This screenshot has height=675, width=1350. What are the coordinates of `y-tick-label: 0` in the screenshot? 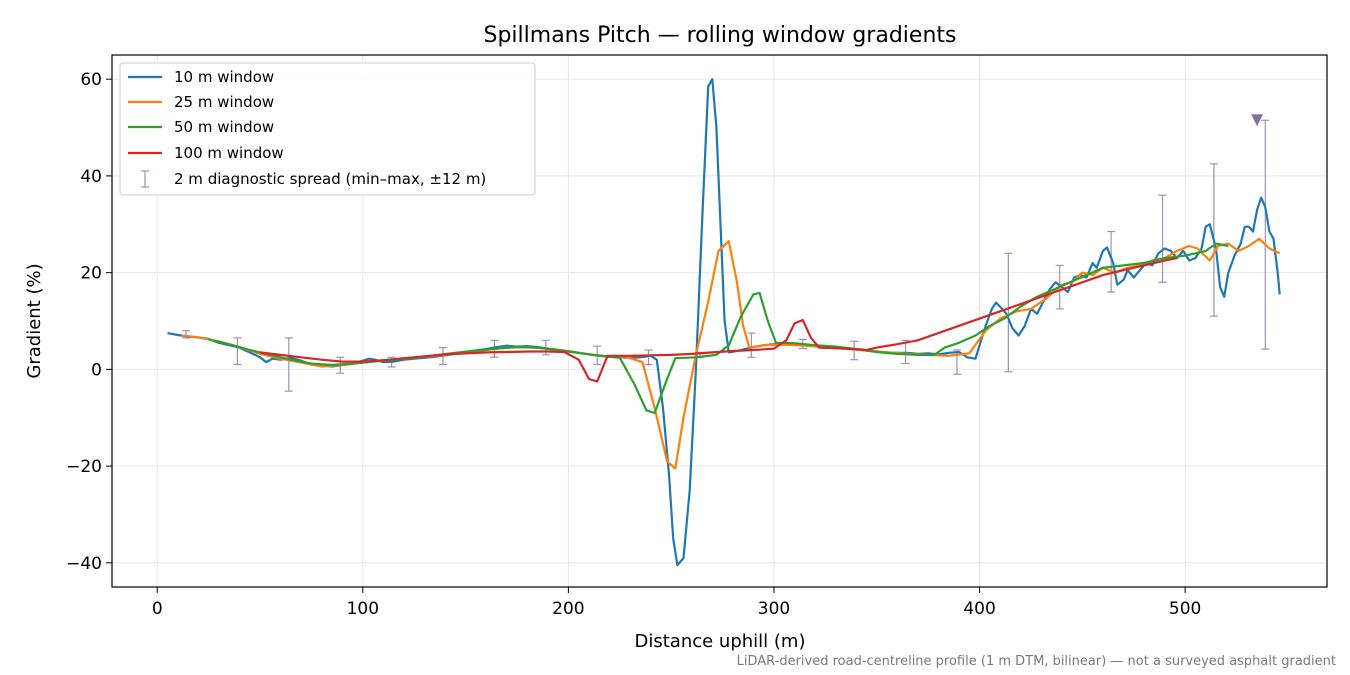 It's located at (96, 370).